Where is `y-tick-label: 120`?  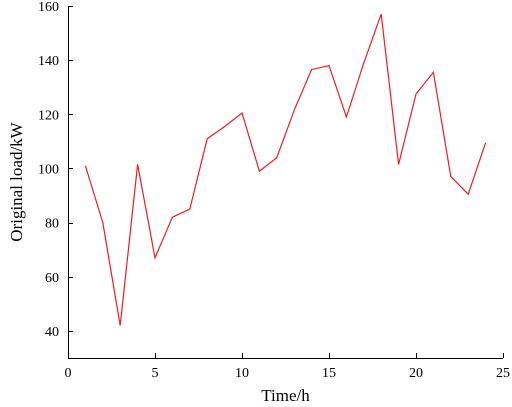
y-tick-label: 120 is located at coordinates (48, 115).